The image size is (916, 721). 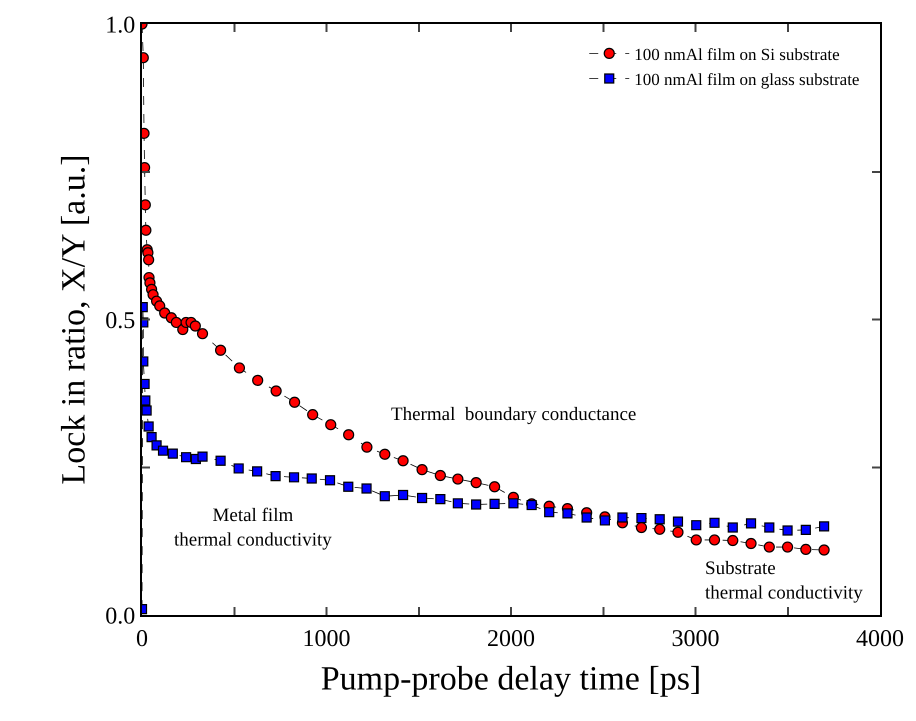 I want to click on legend-label: 100 nmAl film on glass substrate, so click(x=747, y=80).